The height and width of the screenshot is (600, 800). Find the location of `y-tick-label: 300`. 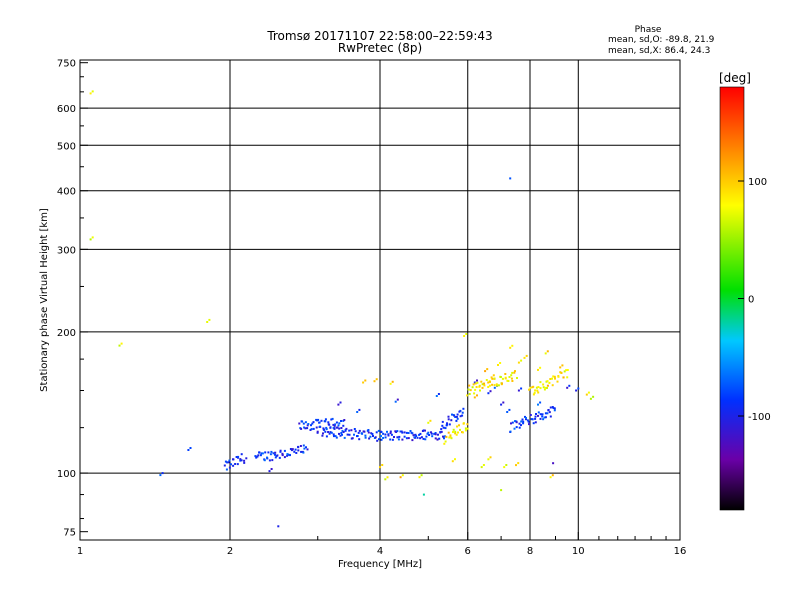

y-tick-label: 300 is located at coordinates (66, 250).